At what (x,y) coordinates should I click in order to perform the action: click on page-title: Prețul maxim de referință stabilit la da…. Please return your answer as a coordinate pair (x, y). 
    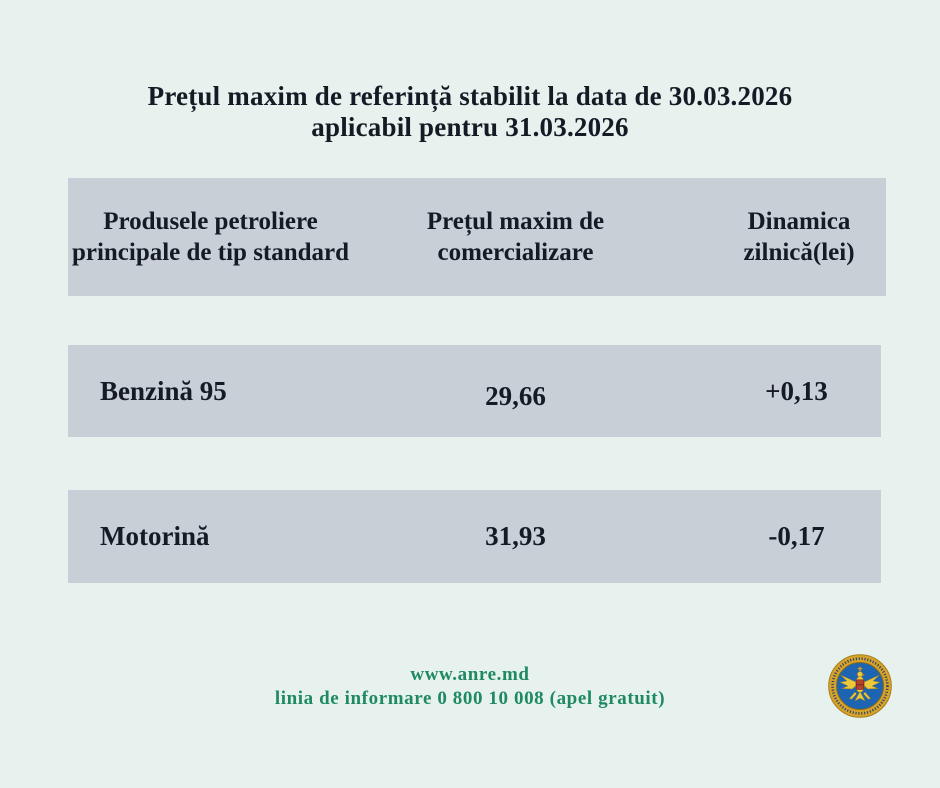
    Looking at the image, I should click on (470, 112).